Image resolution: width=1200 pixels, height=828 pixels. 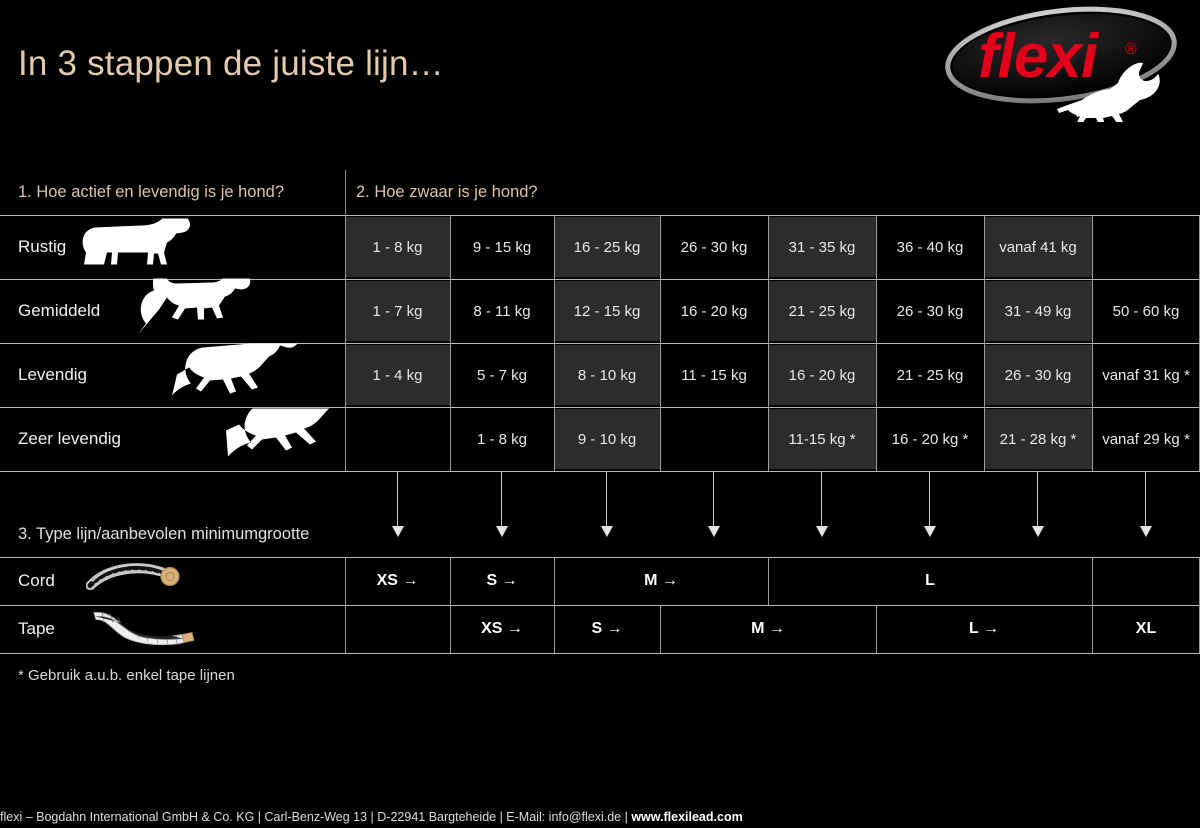 What do you see at coordinates (984, 628) in the screenshot?
I see `size-cell: L →` at bounding box center [984, 628].